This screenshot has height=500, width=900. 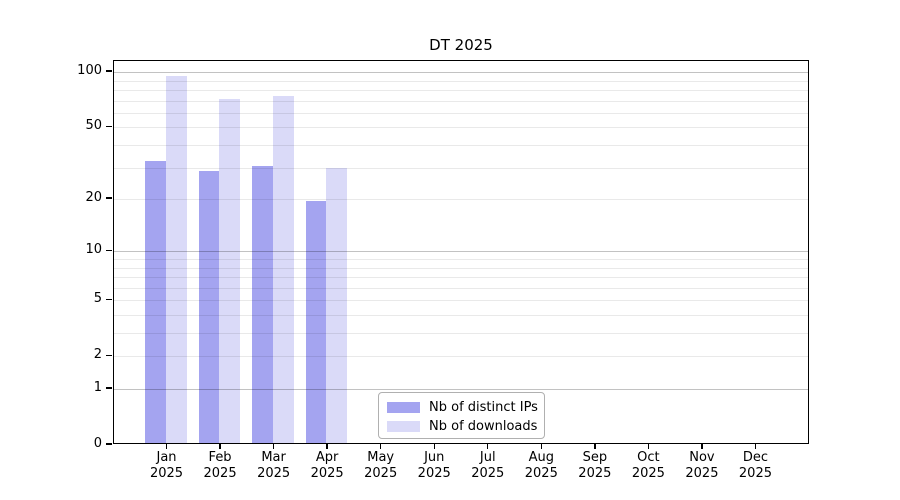 What do you see at coordinates (97, 299) in the screenshot?
I see `y-tick-label-5: 5` at bounding box center [97, 299].